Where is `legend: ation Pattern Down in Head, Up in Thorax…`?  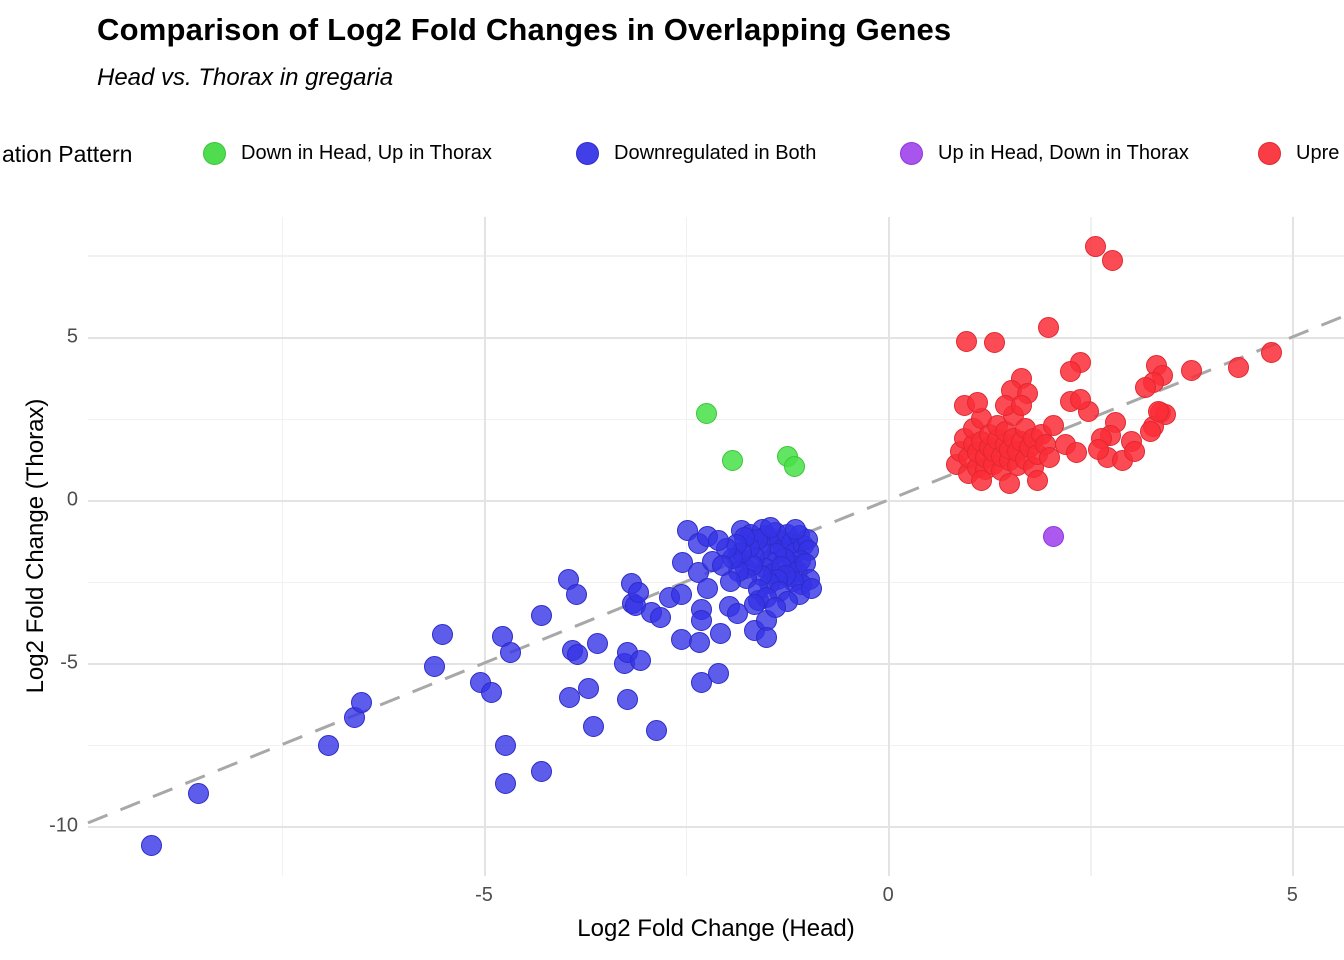
legend: ation Pattern Down in Head, Up in Thorax… is located at coordinates (672, 153).